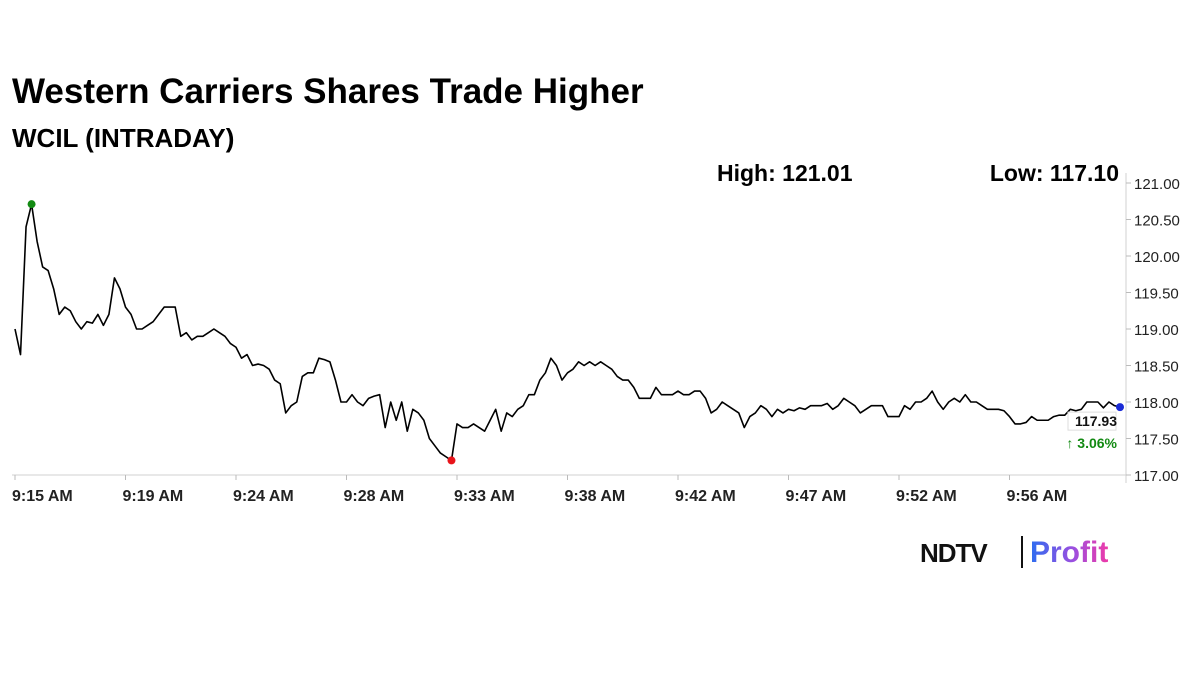 This screenshot has height=674, width=1200. I want to click on y-tick-label: 120.00, so click(1157, 257).